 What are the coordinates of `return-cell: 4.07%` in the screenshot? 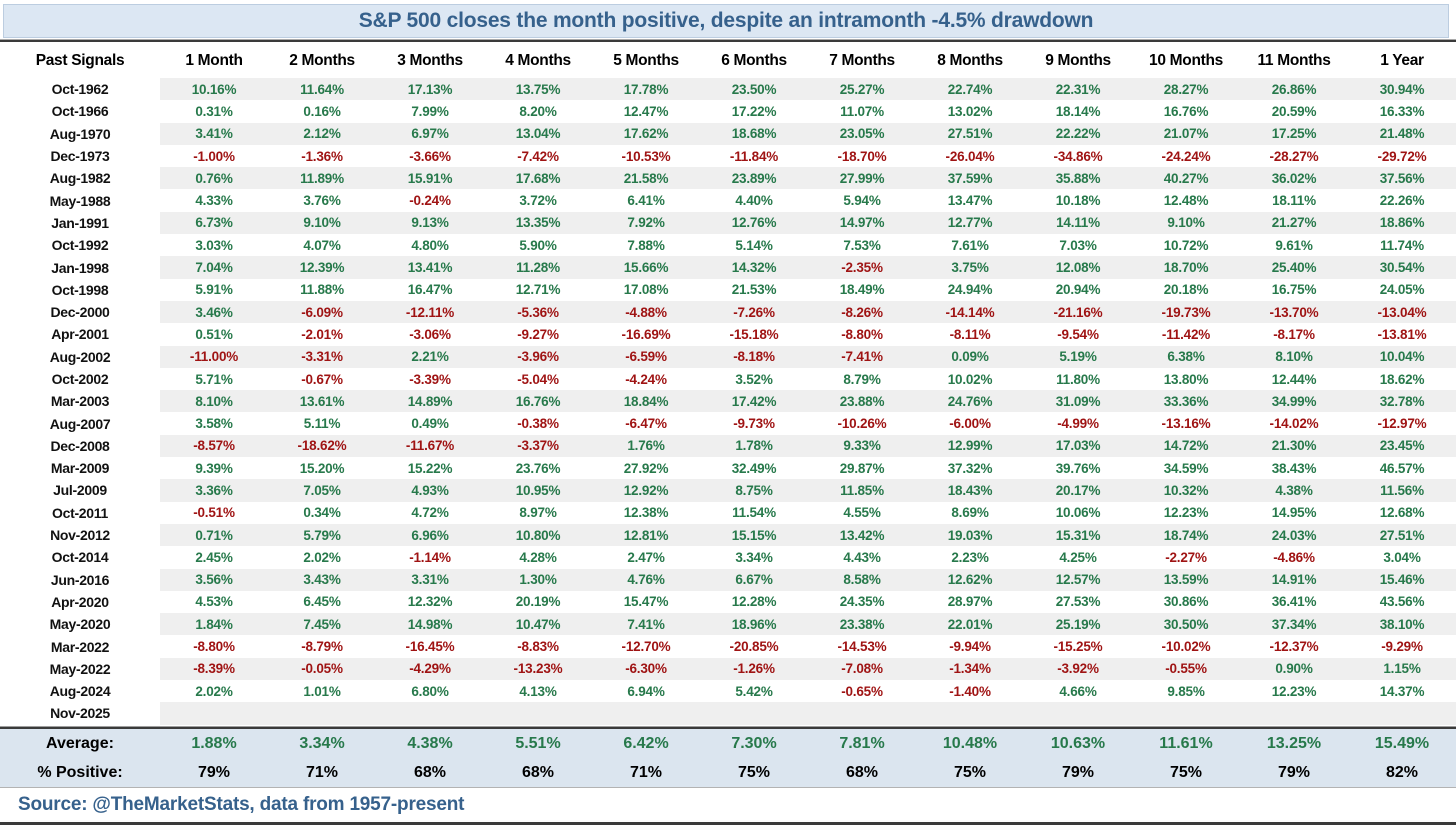 It's located at (322, 245).